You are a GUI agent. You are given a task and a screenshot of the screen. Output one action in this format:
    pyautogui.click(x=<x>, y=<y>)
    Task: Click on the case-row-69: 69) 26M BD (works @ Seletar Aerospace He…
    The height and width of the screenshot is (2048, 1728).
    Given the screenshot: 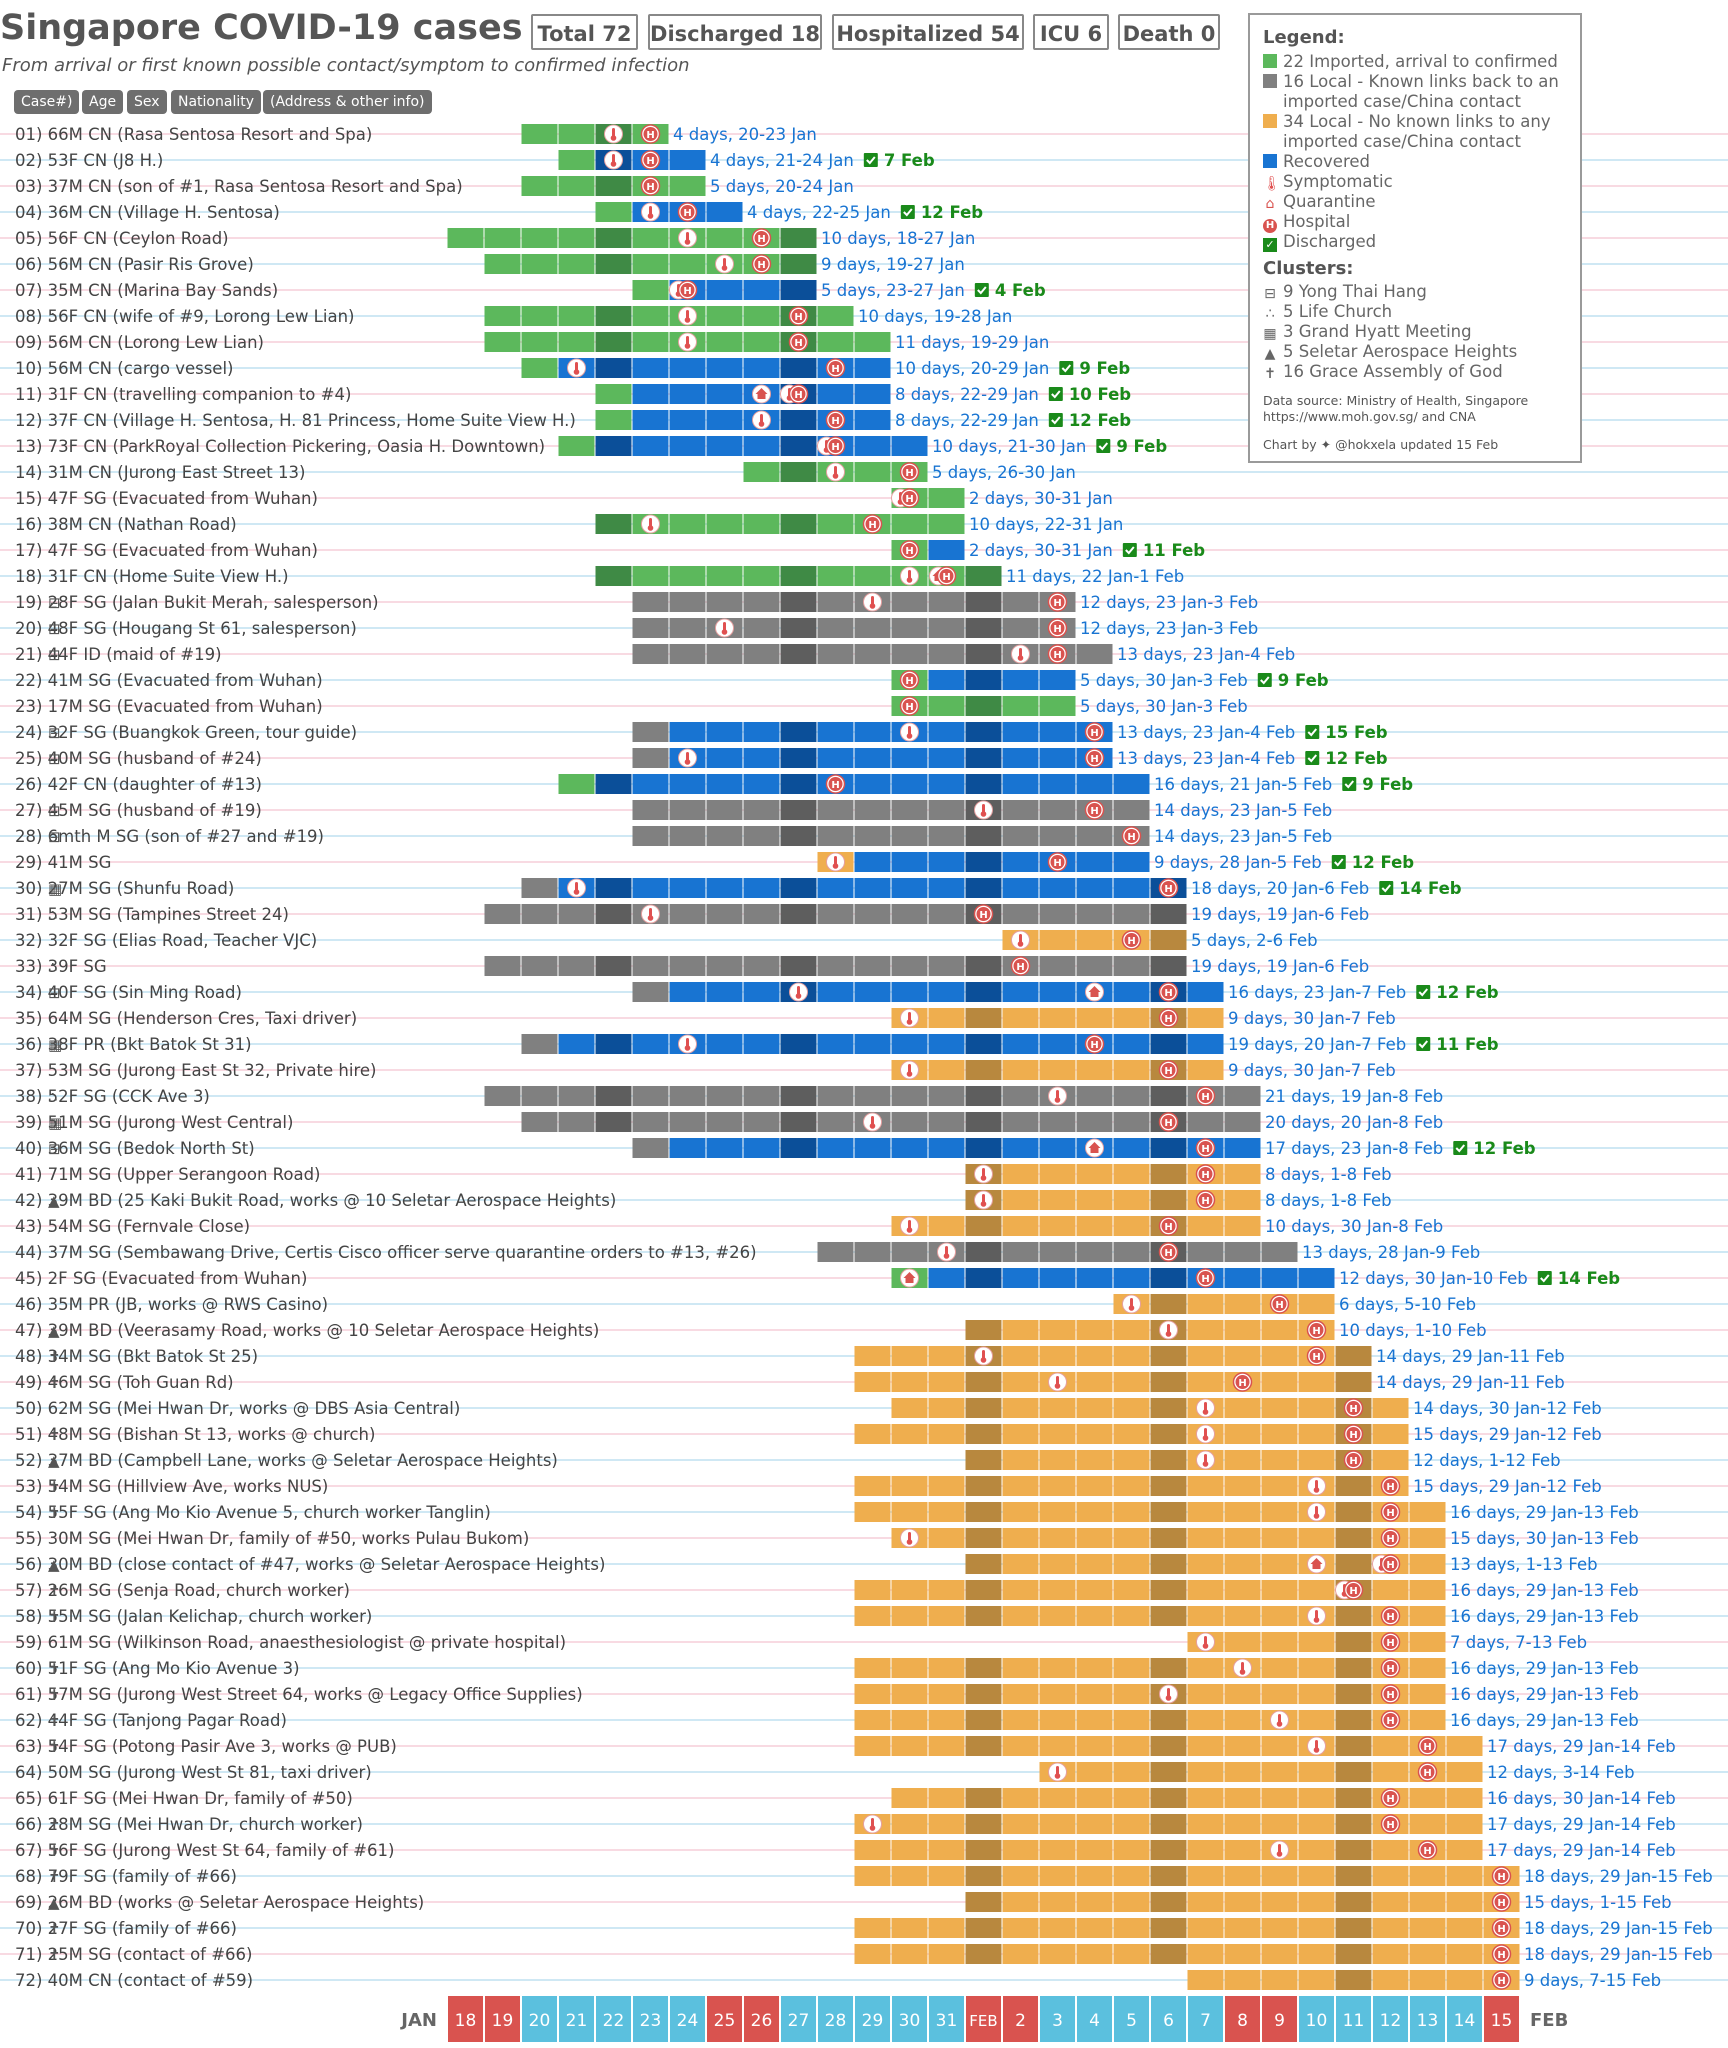 What is the action you would take?
    pyautogui.click(x=864, y=1902)
    